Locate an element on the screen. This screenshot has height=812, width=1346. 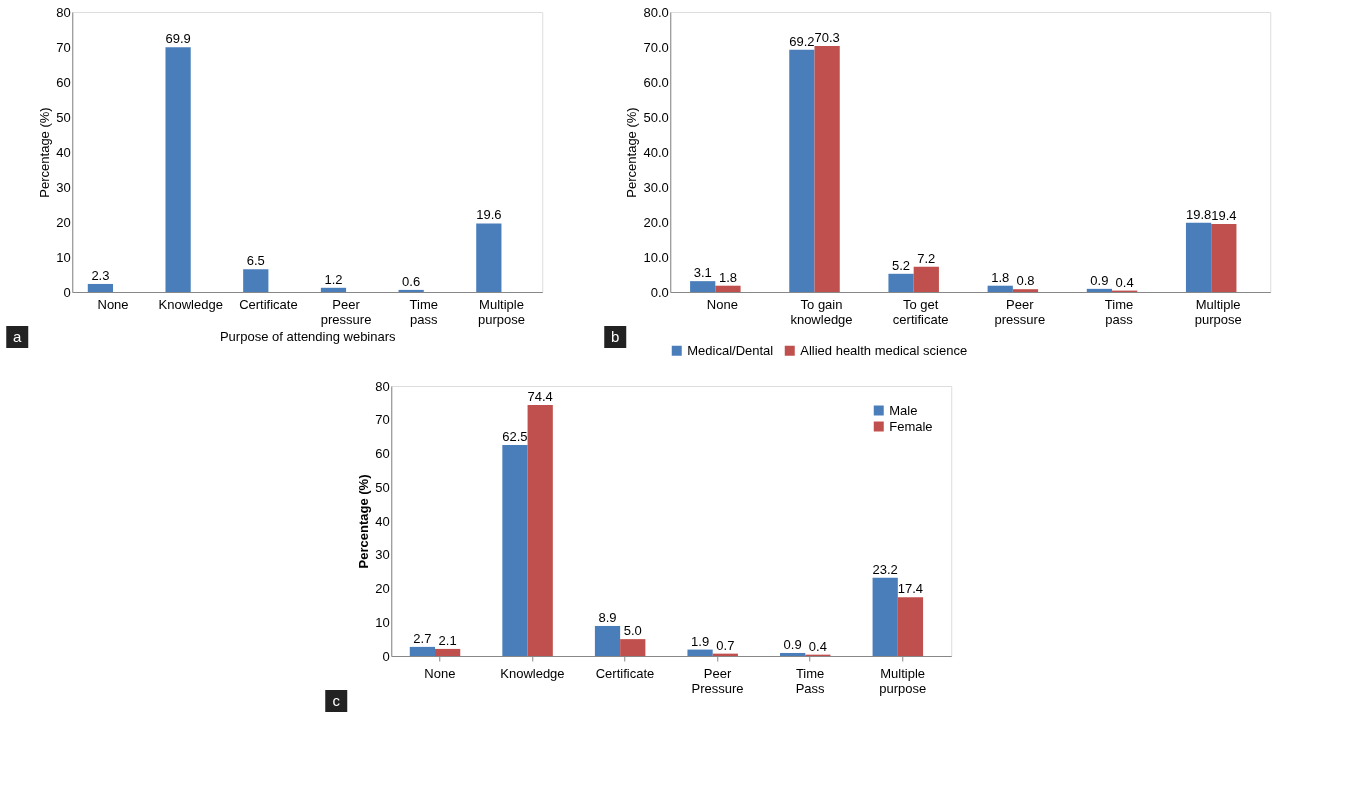
data-label: 70.3 is located at coordinates (827, 37).